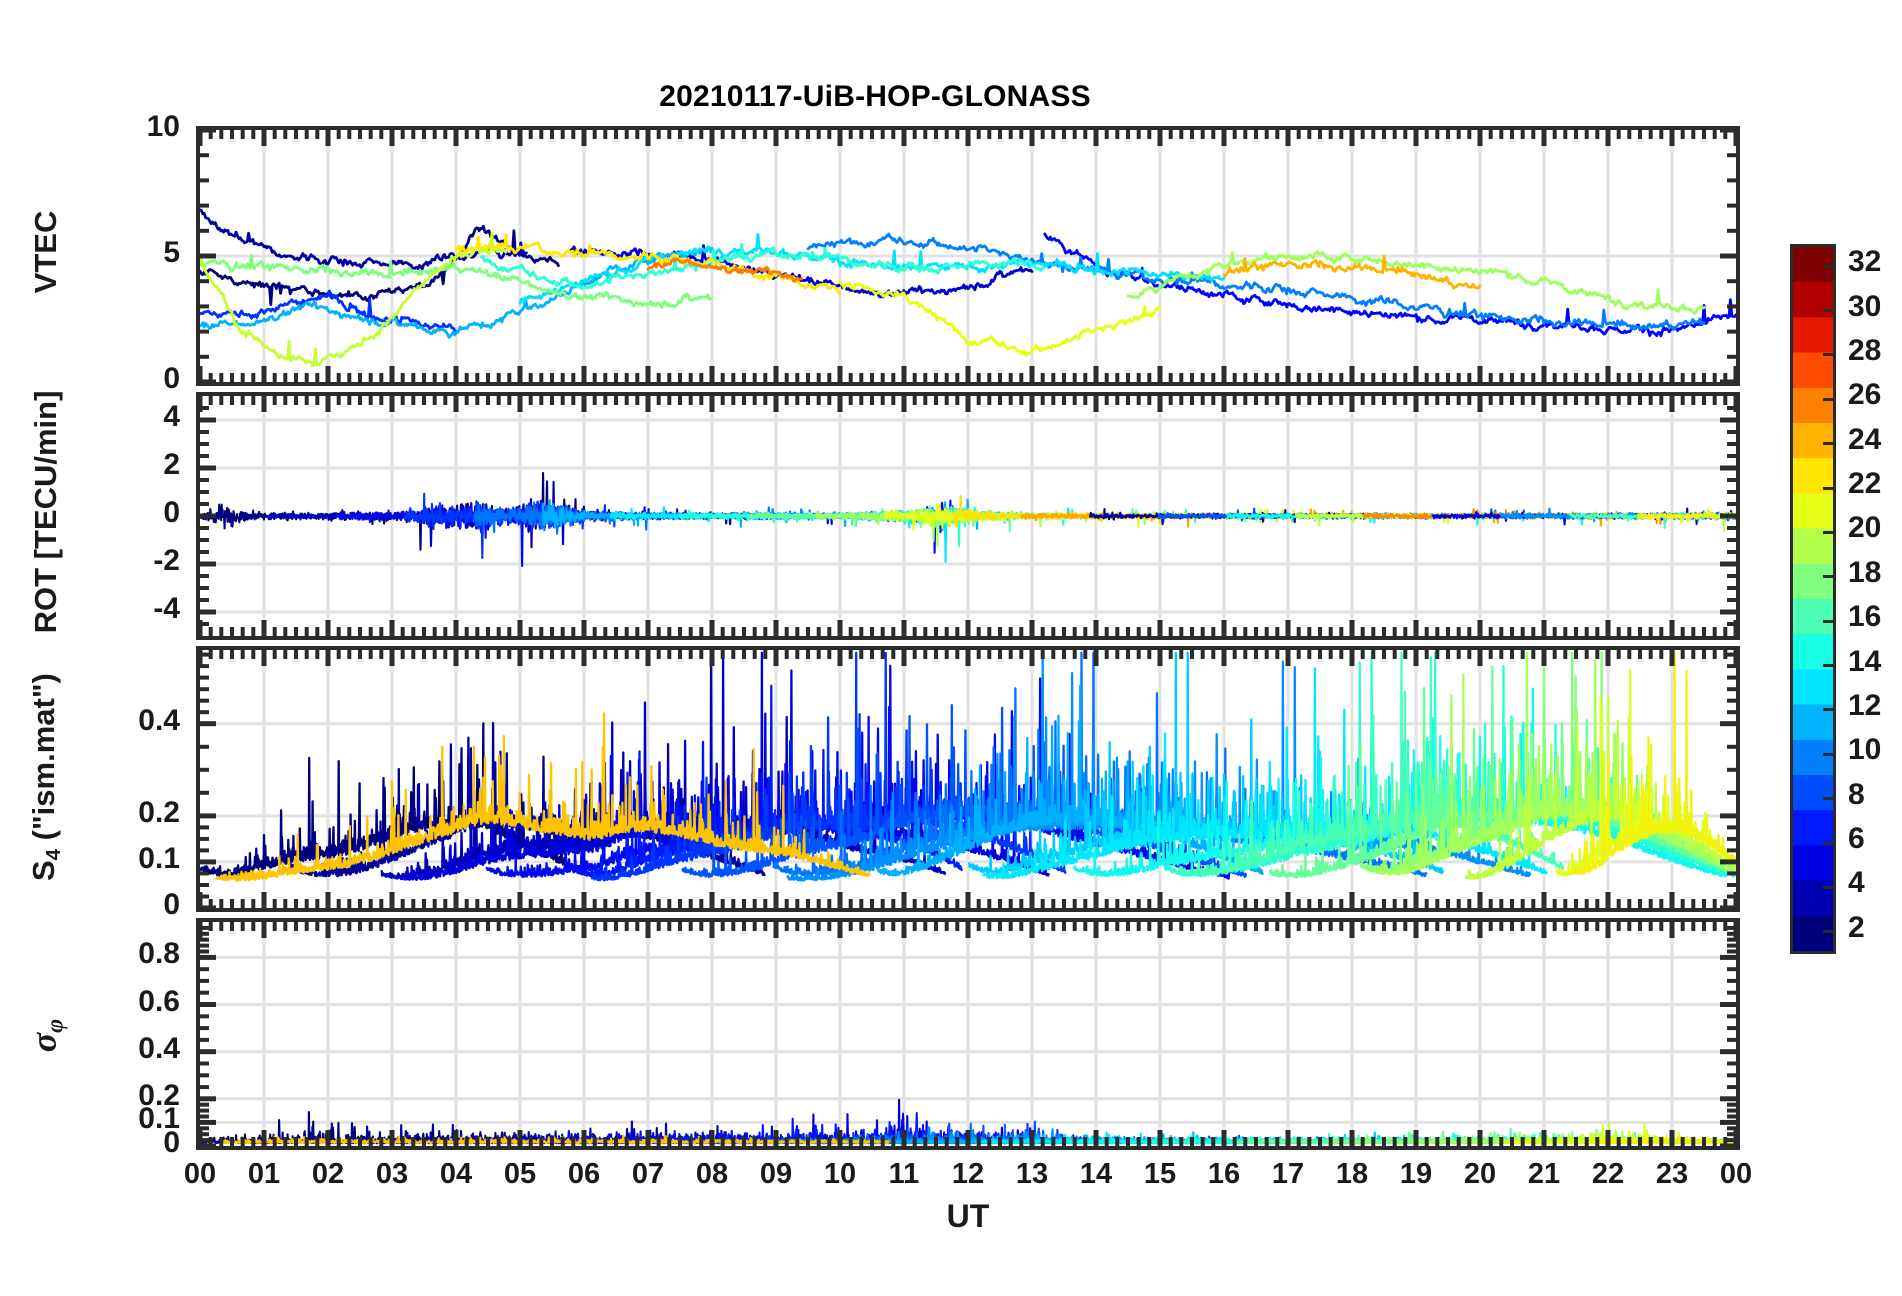  What do you see at coordinates (159, 1001) in the screenshot?
I see `y-tick-sigmaphi-4: 0.6` at bounding box center [159, 1001].